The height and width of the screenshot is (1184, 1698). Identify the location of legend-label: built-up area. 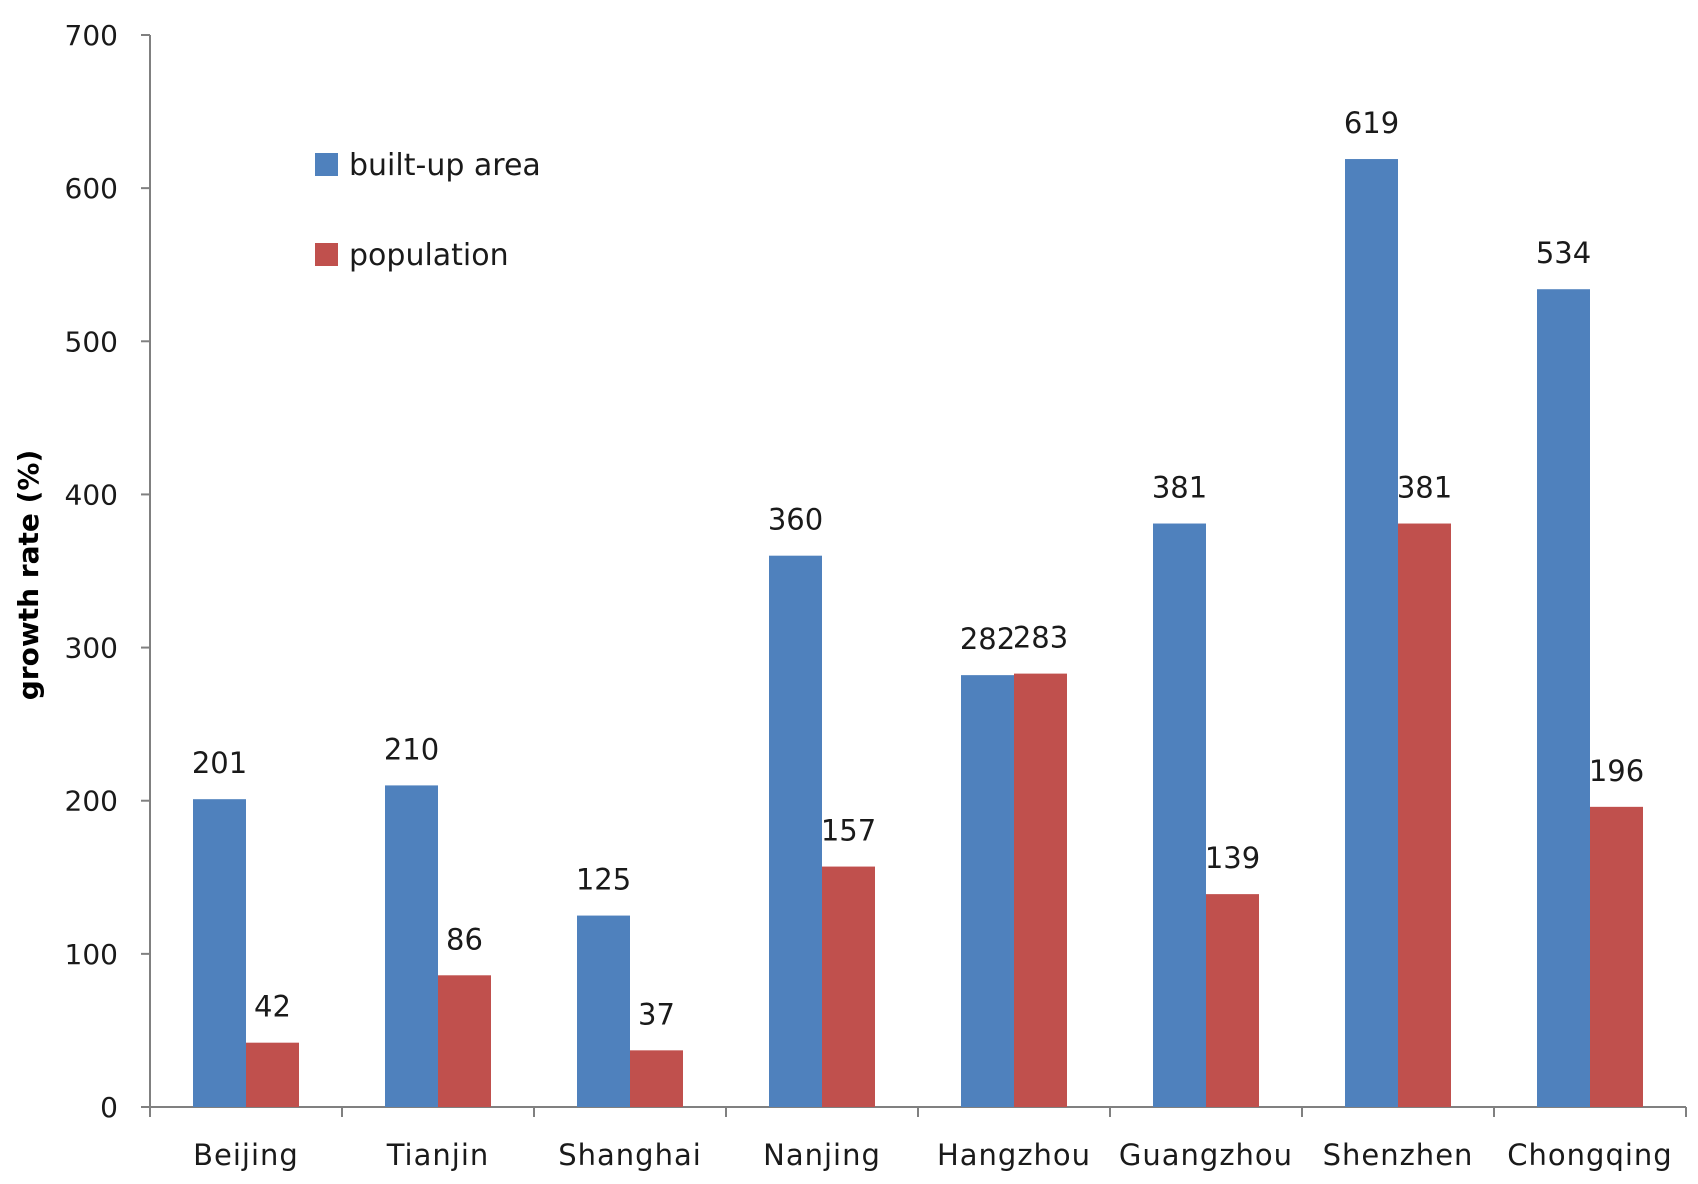
(445, 165).